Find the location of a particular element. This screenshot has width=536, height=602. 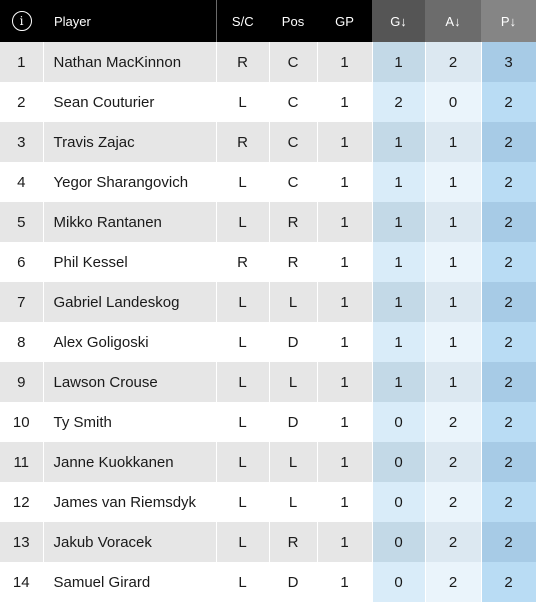

table-row: 5 Mikko Rantanen L R 1 1 1 2 is located at coordinates (268, 222).